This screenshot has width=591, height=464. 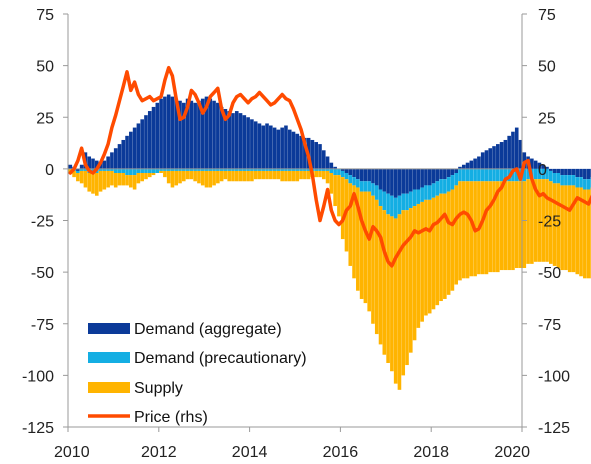 I want to click on legend-label-price: Price (rhs), so click(x=171, y=417).